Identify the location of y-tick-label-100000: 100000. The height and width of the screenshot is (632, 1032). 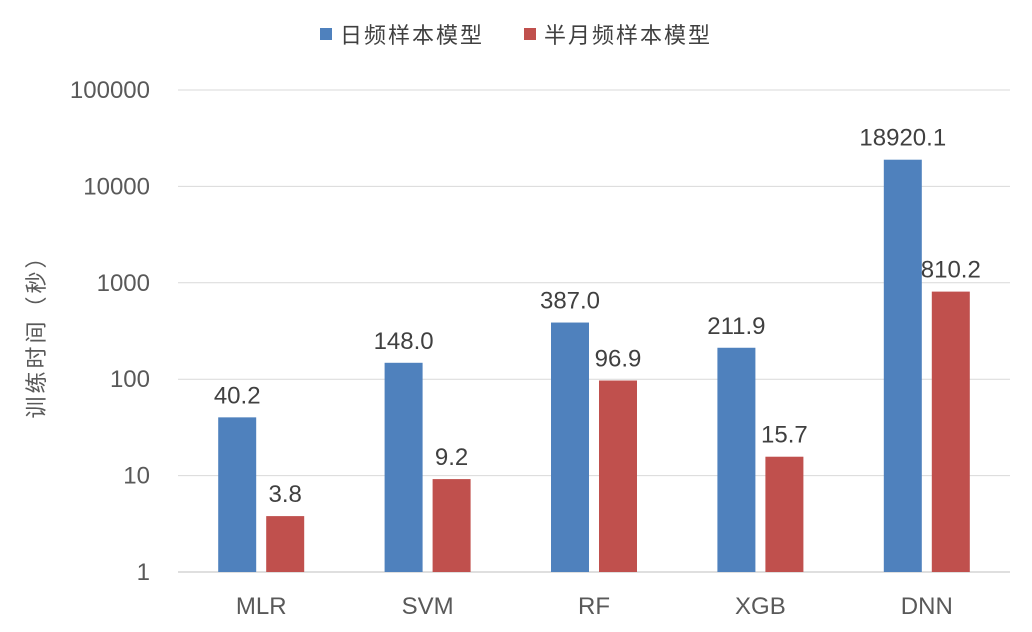
(110, 90).